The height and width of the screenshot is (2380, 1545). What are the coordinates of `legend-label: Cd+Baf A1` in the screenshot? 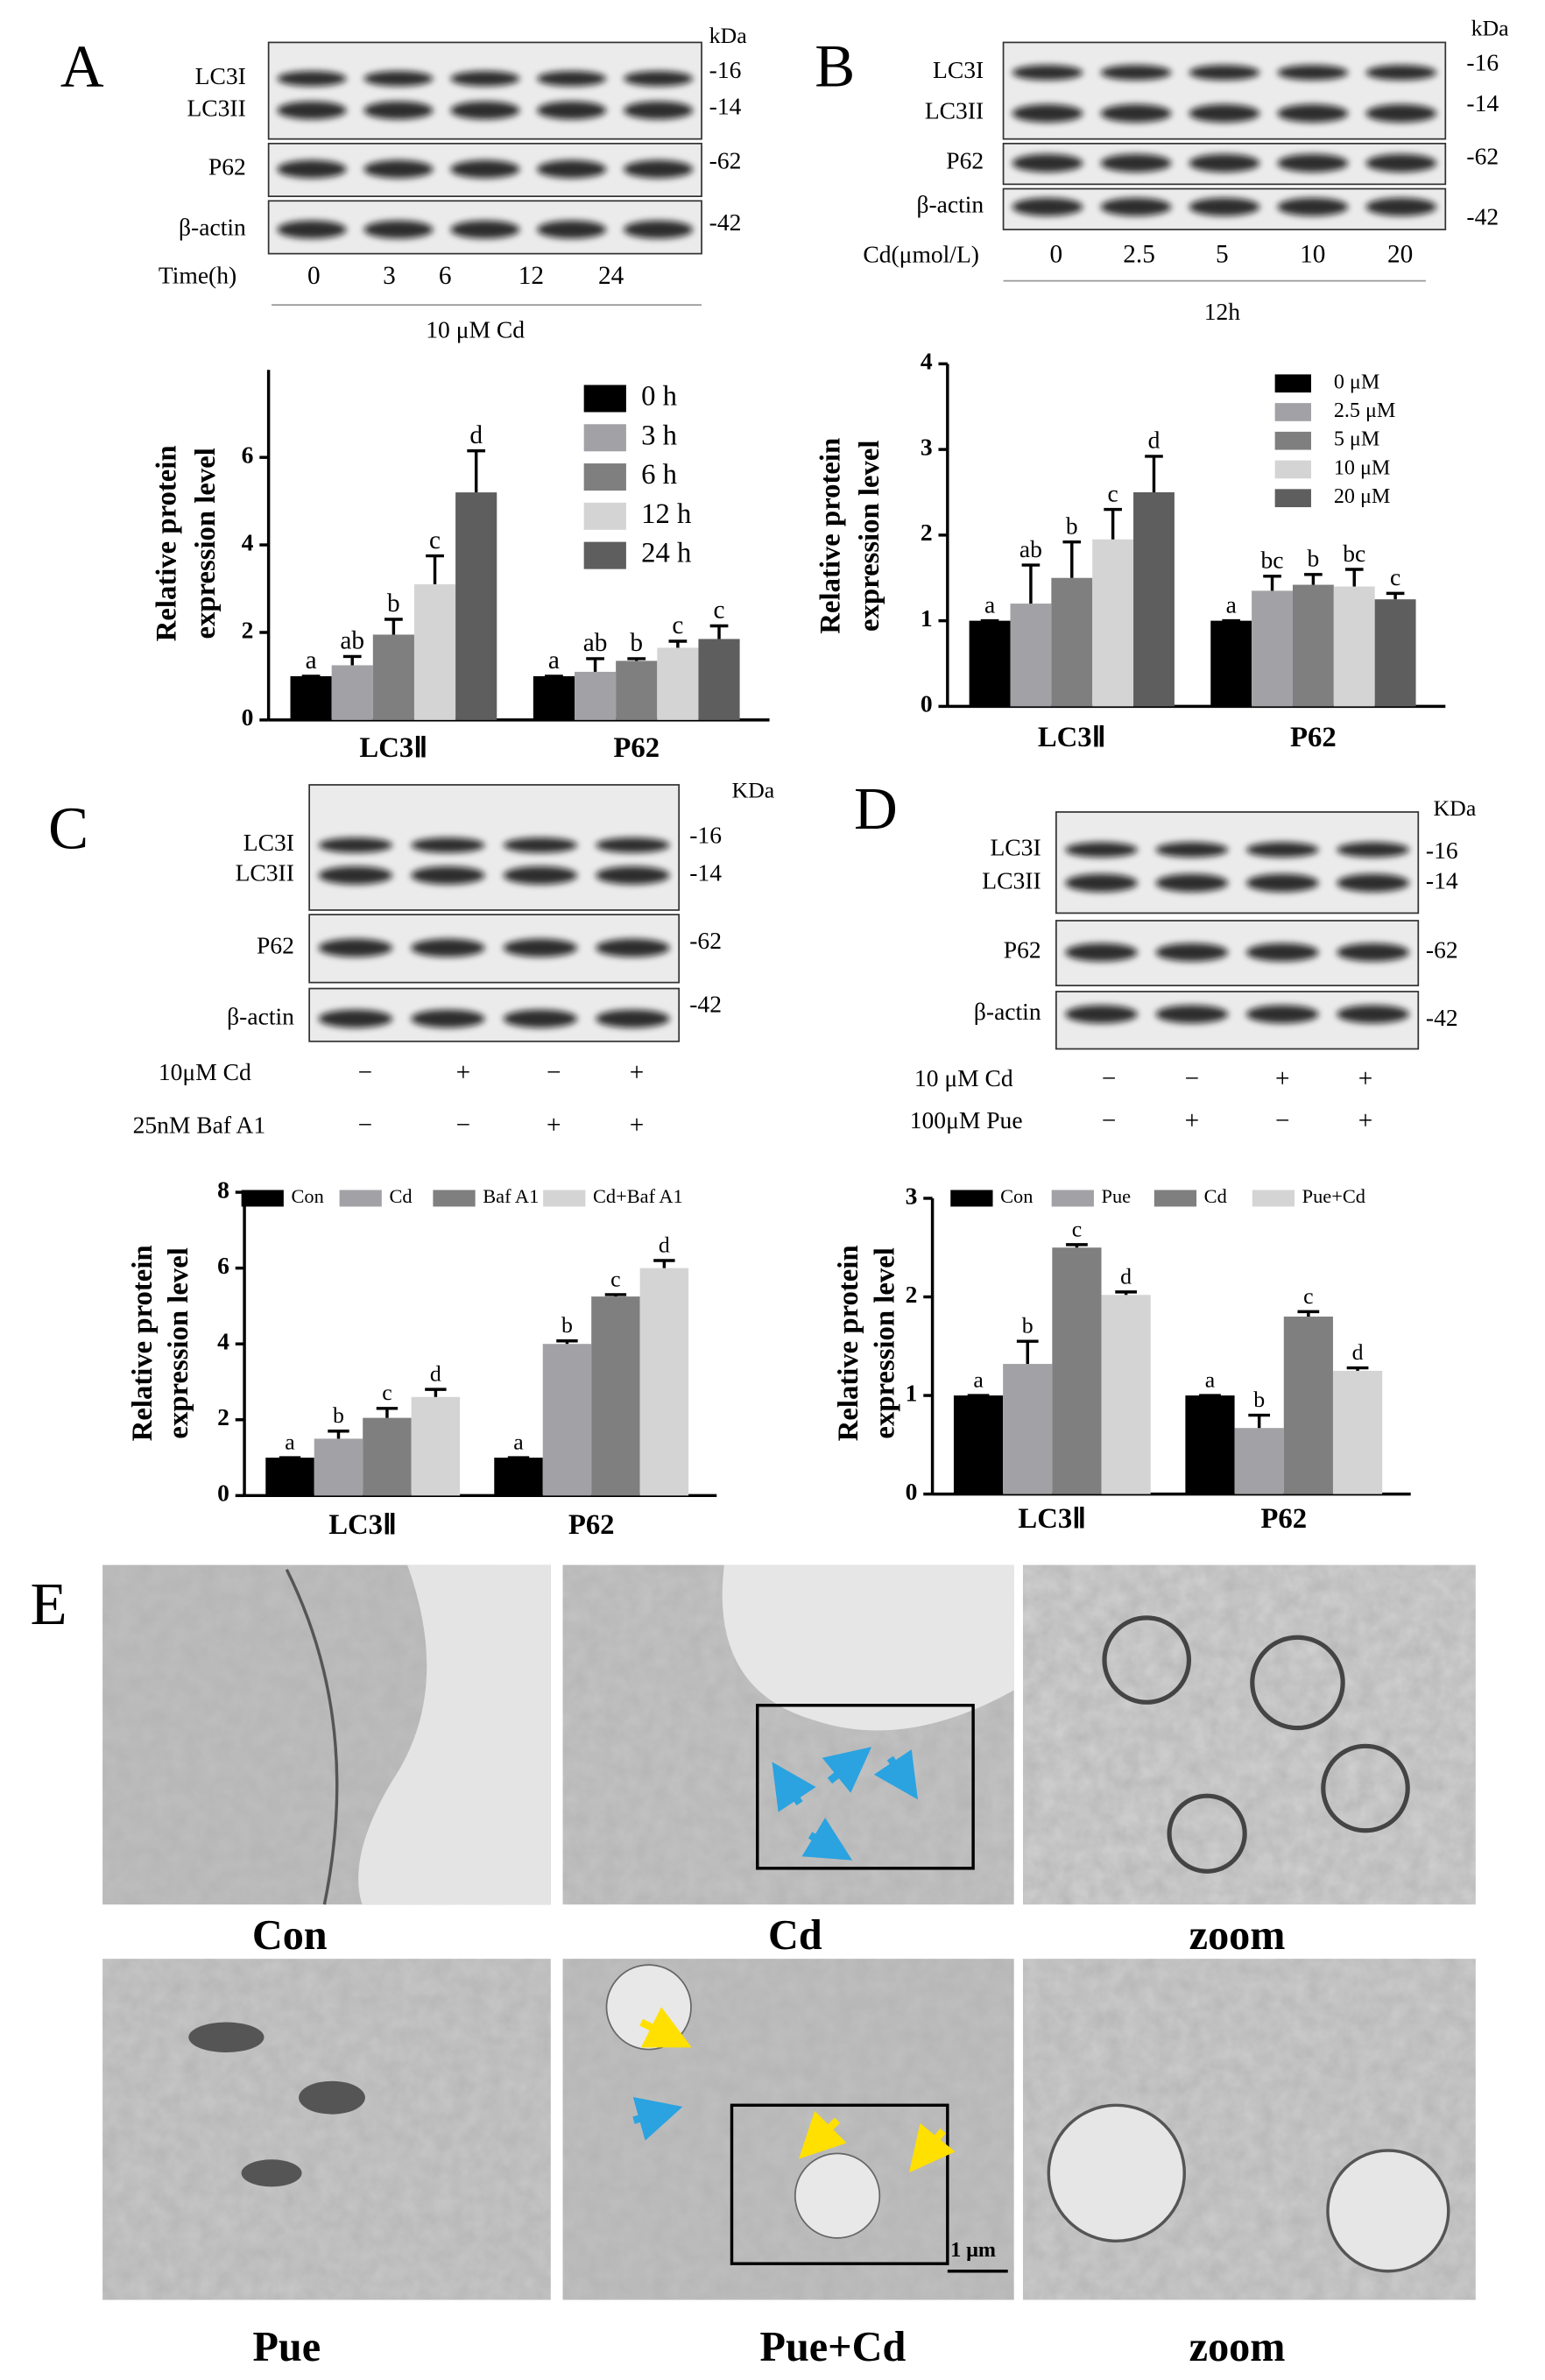 It's located at (638, 1196).